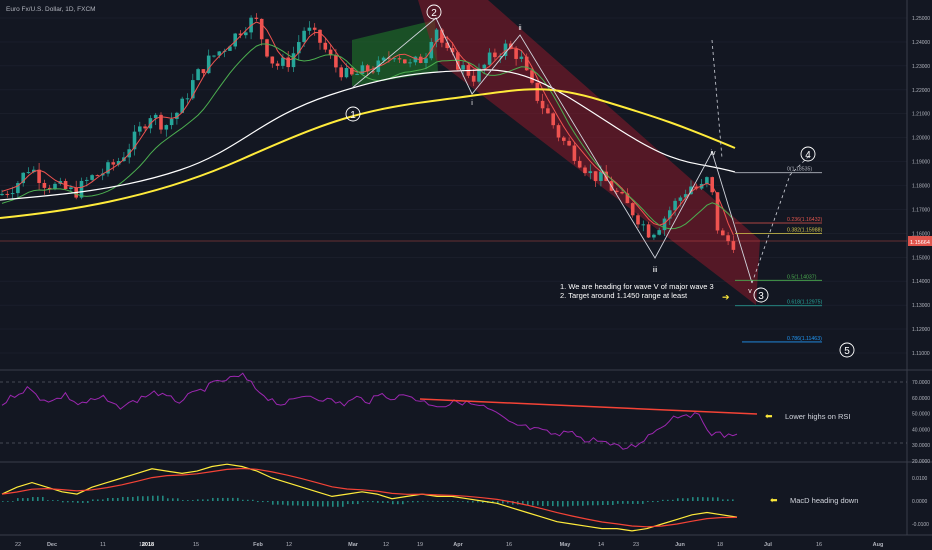 The height and width of the screenshot is (550, 932). I want to click on macd-tick-label: -0.0100, so click(920, 525).